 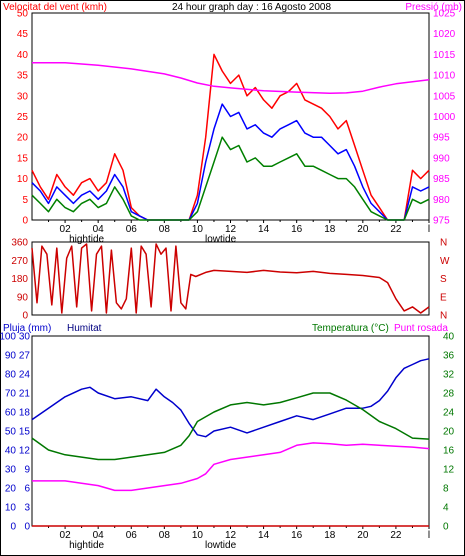 I want to click on dewpoint-line, so click(x=231, y=467).